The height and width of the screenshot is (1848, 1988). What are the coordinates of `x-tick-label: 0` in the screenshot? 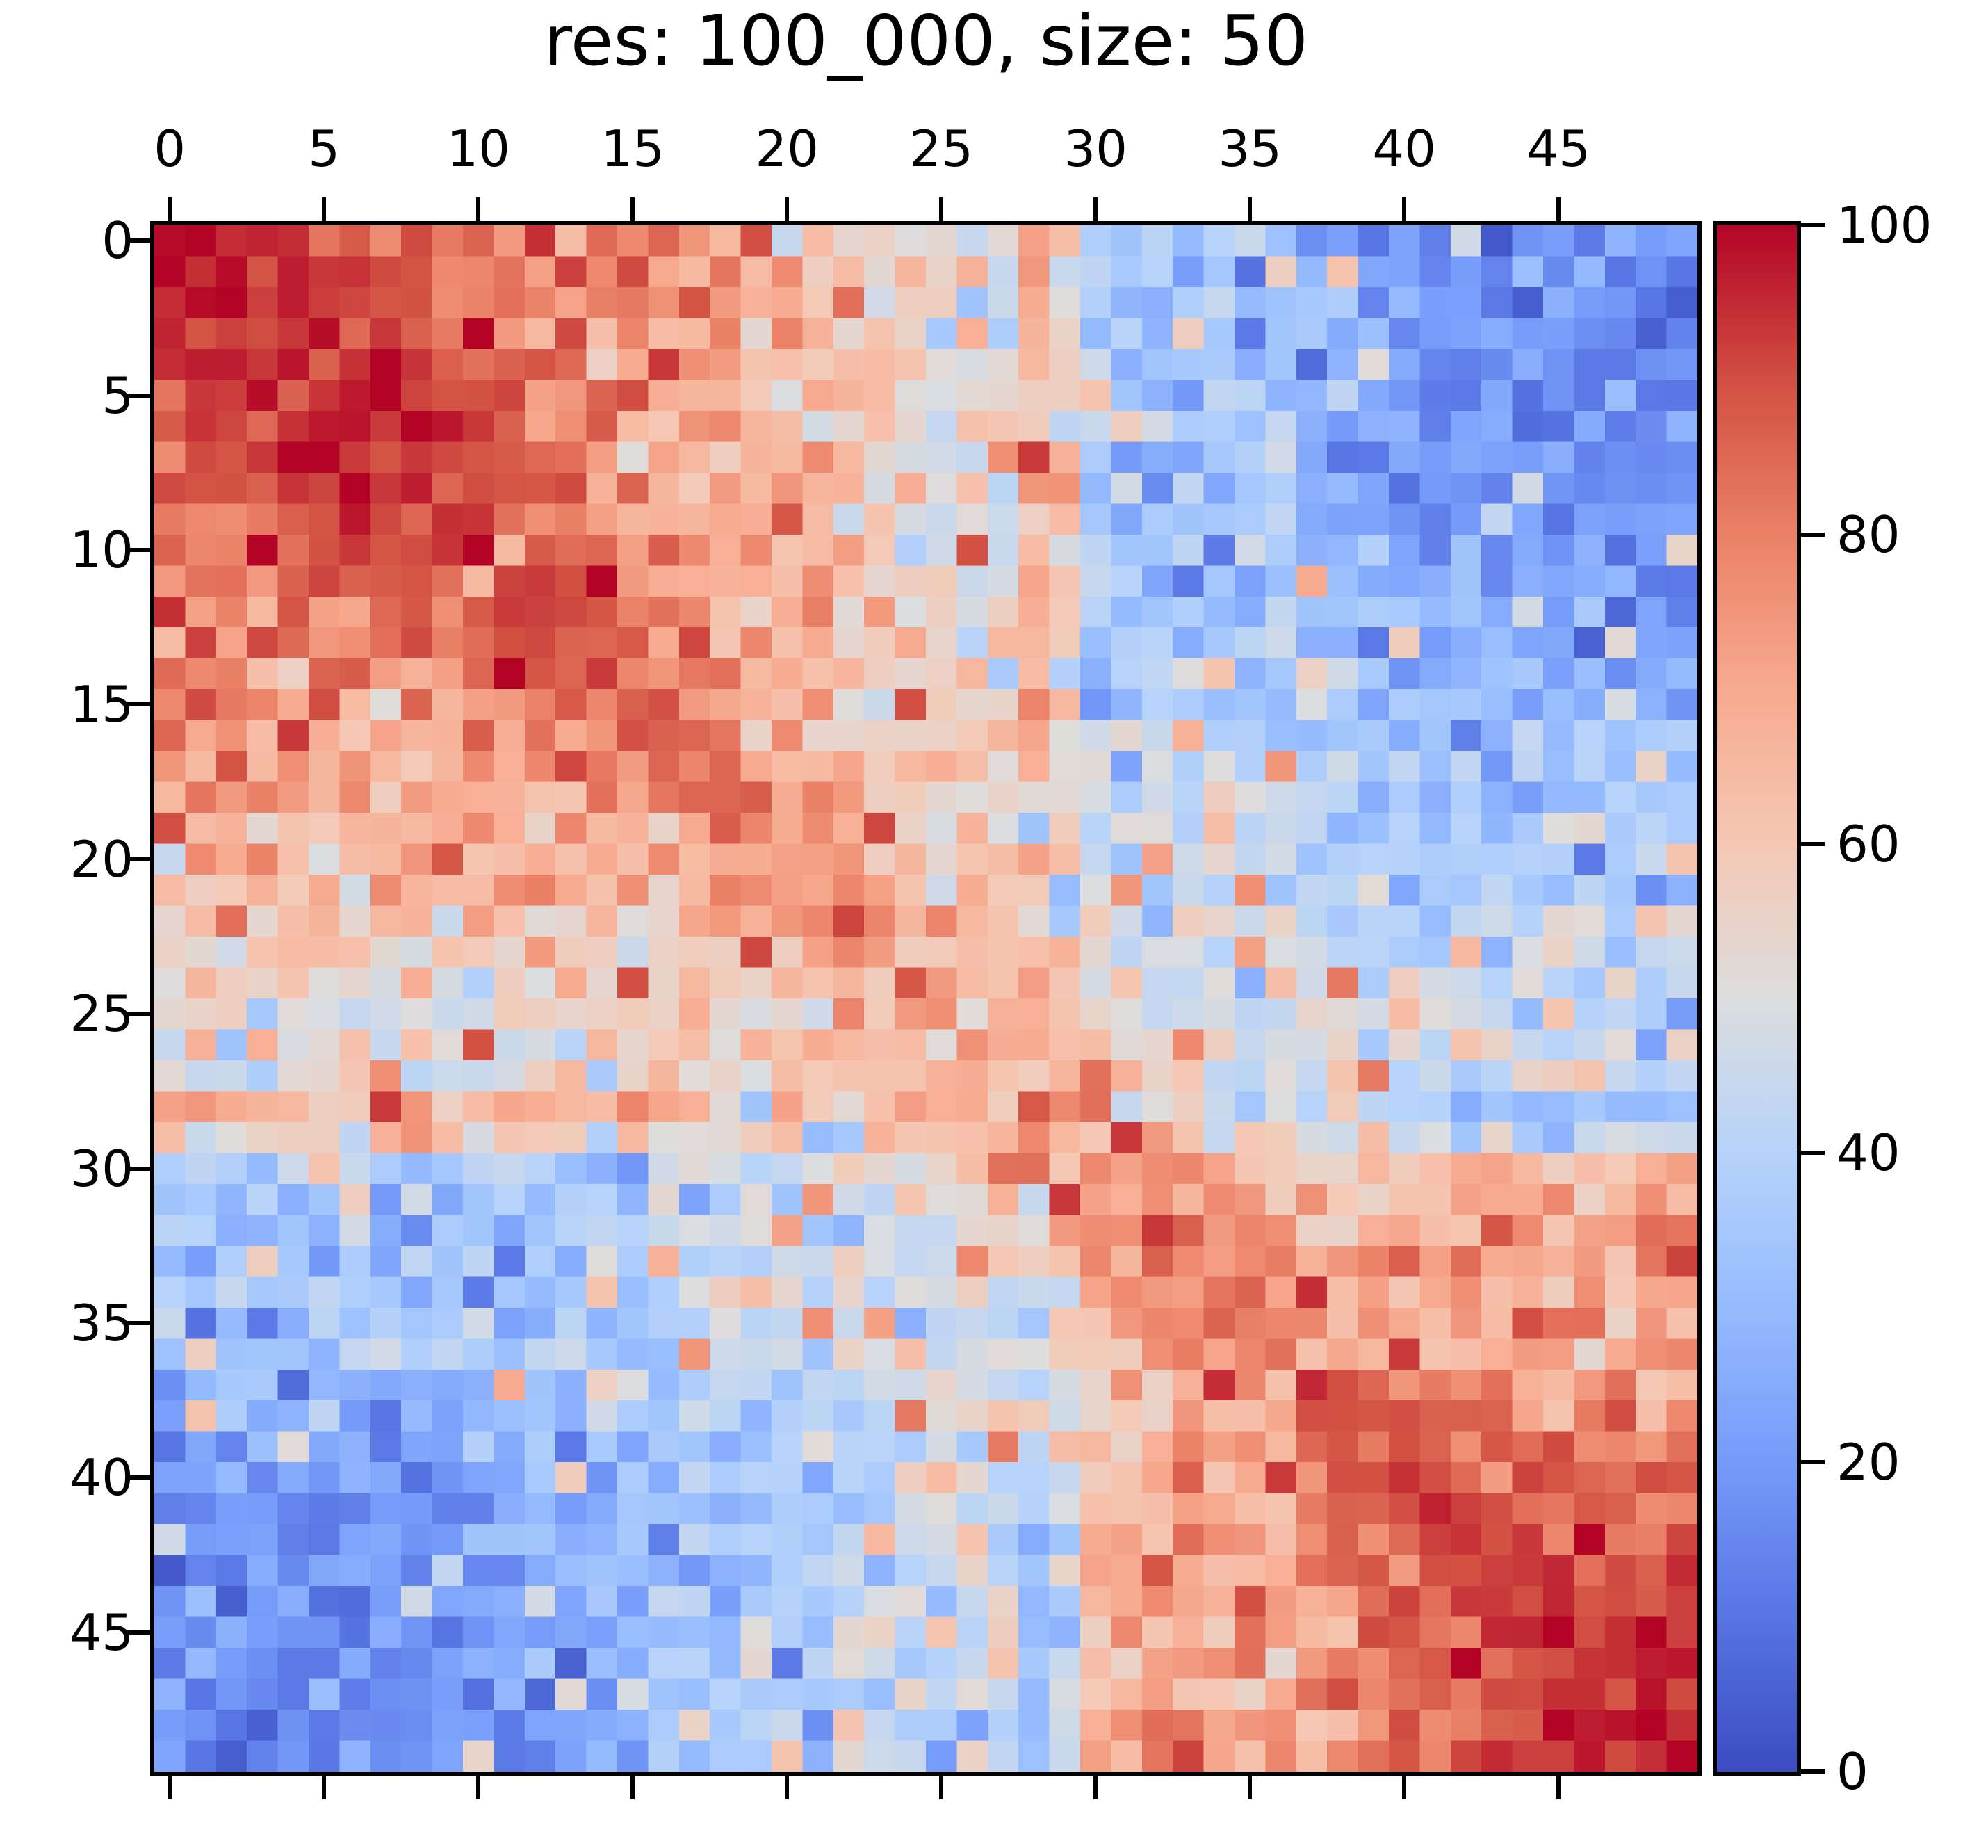 It's located at (170, 149).